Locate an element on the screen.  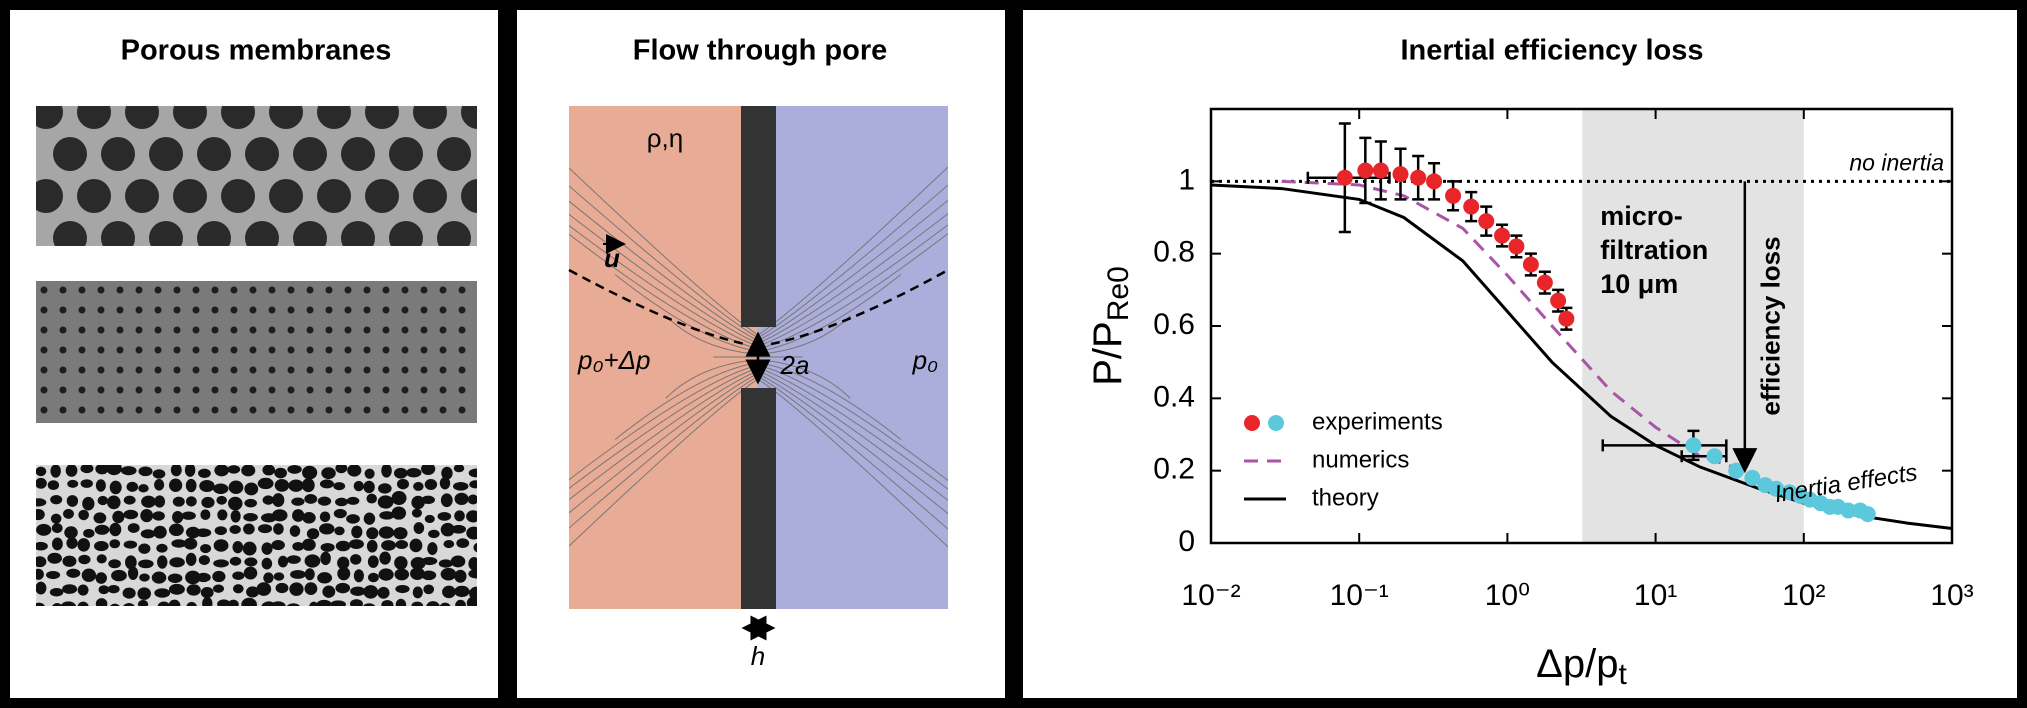
x-error-bar is located at coordinates (1664, 445).